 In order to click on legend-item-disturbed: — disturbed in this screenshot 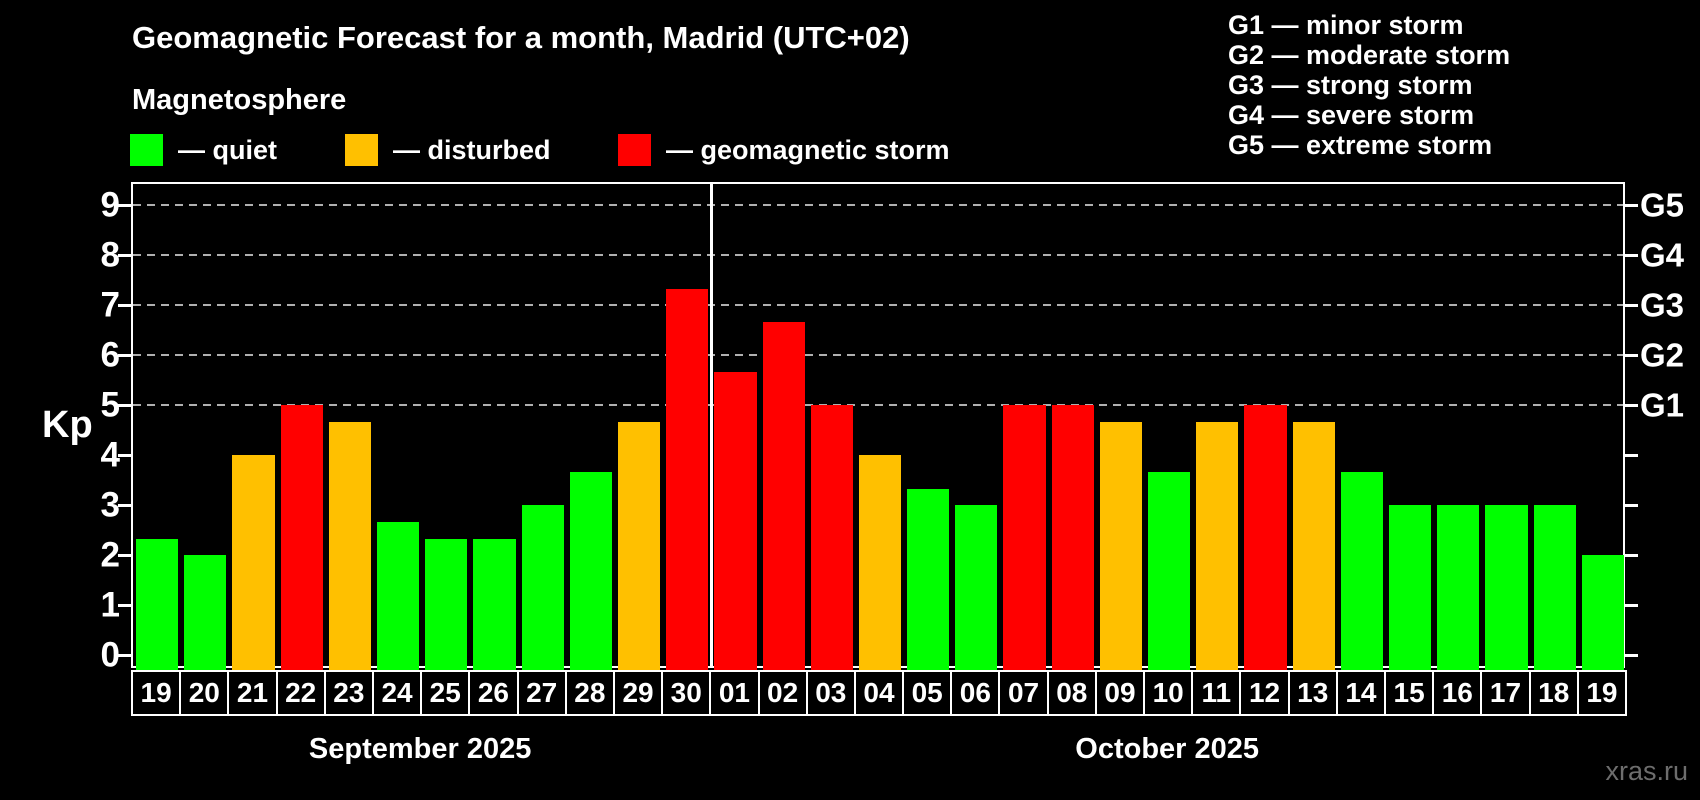, I will do `click(448, 150)`.